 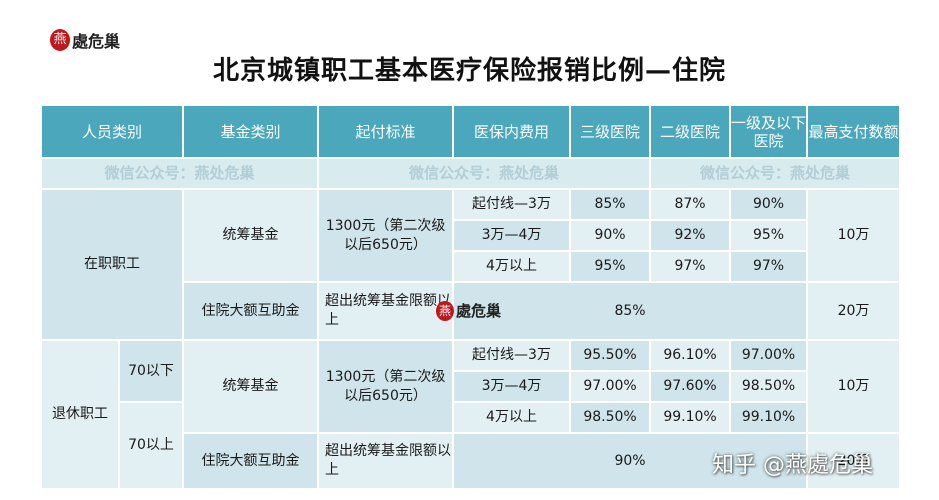 What do you see at coordinates (769, 204) in the screenshot?
I see `tier1-ratio: 90%` at bounding box center [769, 204].